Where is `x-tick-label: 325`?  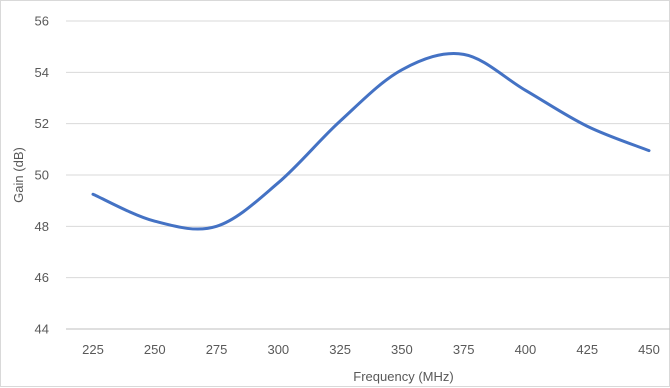 x-tick-label: 325 is located at coordinates (340, 349).